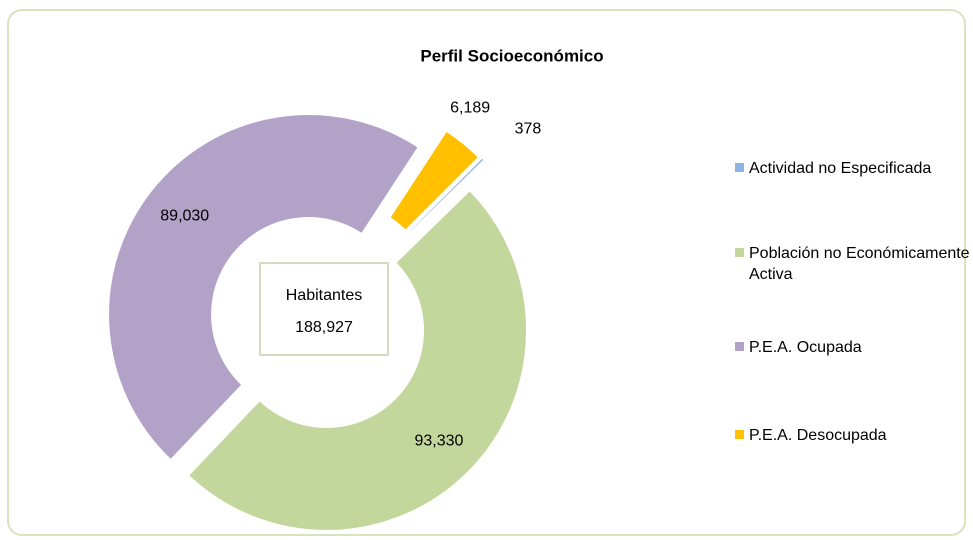 This screenshot has width=973, height=540. What do you see at coordinates (511, 55) in the screenshot?
I see `chart-title: Perfil Socioeconómico` at bounding box center [511, 55].